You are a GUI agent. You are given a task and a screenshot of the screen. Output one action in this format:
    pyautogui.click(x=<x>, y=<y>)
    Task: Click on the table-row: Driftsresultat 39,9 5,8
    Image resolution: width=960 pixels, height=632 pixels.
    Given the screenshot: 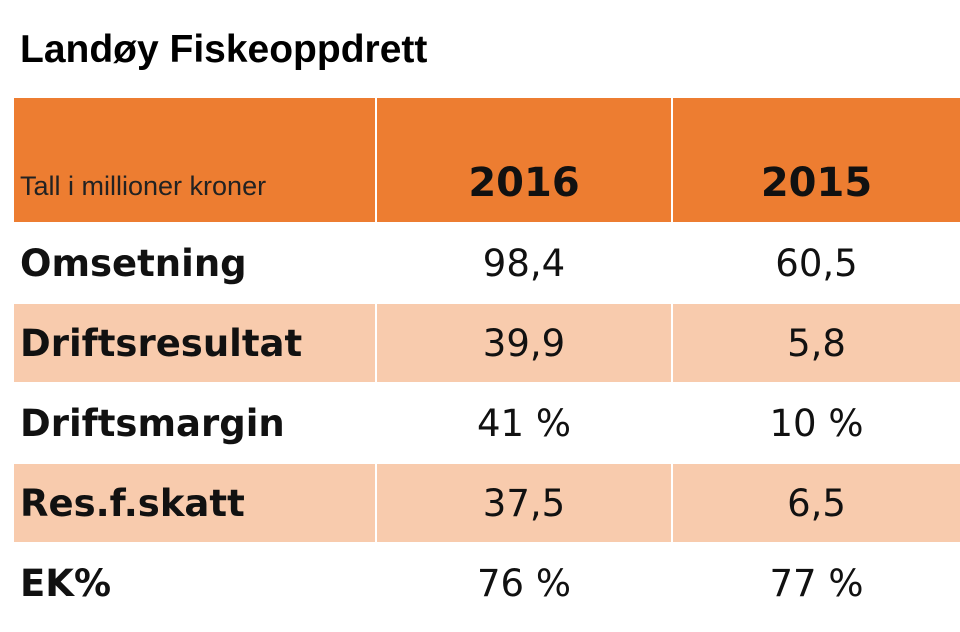 What is the action you would take?
    pyautogui.click(x=487, y=343)
    